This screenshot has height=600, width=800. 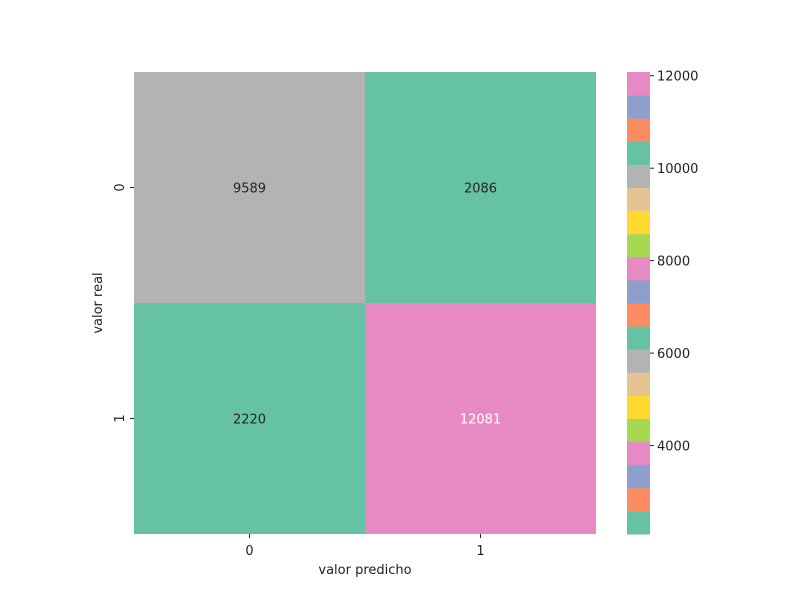 I want to click on cell-value-label: 2086, so click(x=480, y=189).